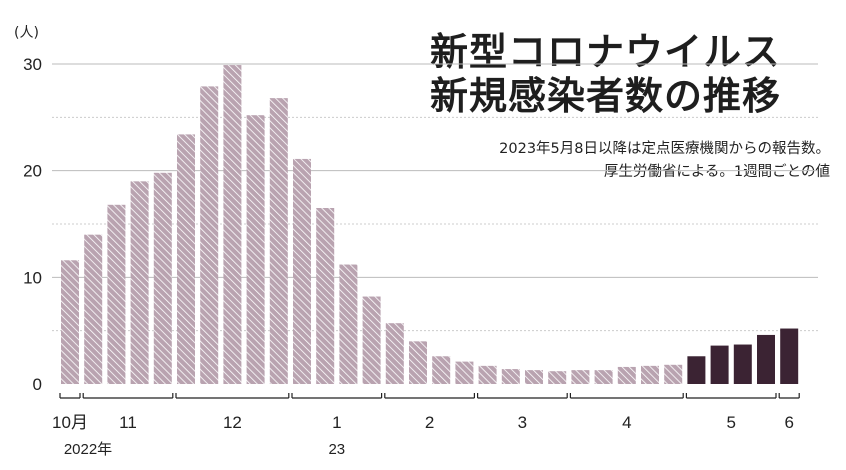 This screenshot has height=470, width=846. Describe the element at coordinates (664, 149) in the screenshot. I see `chart-note-line1: 2023年5月8日以降は定点医療機関からの報告数。` at that location.